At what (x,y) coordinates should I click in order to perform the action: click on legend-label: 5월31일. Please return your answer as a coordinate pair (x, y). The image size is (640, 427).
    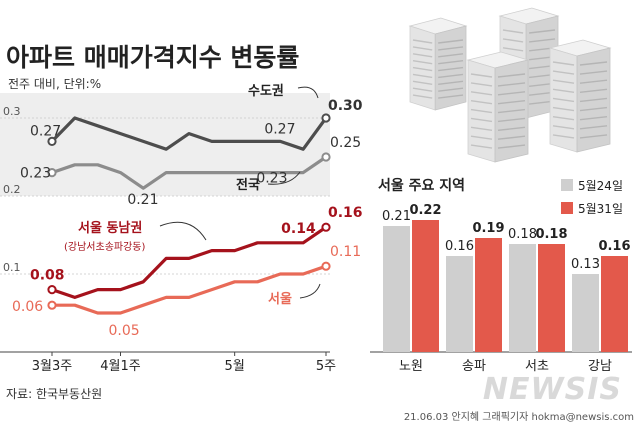
    Looking at the image, I should click on (600, 209).